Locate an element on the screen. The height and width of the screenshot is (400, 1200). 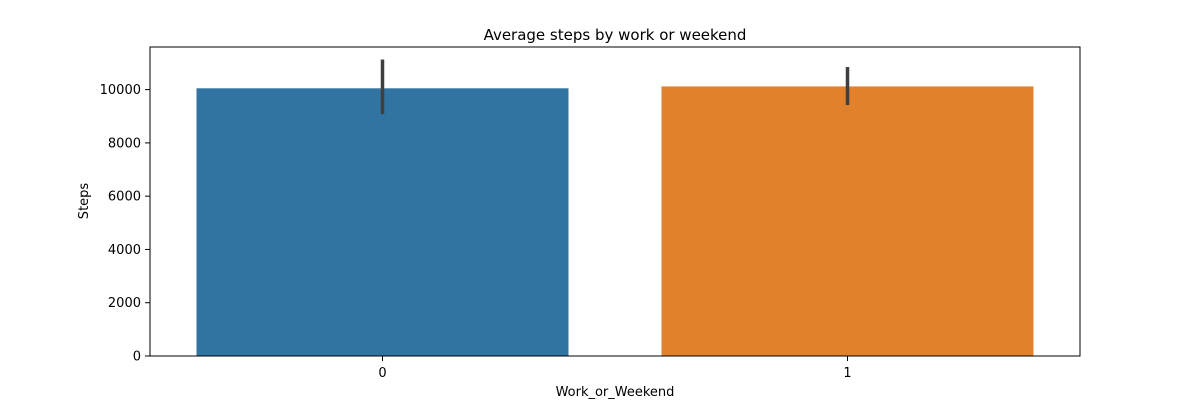
error-bars-group is located at coordinates (615, 87).